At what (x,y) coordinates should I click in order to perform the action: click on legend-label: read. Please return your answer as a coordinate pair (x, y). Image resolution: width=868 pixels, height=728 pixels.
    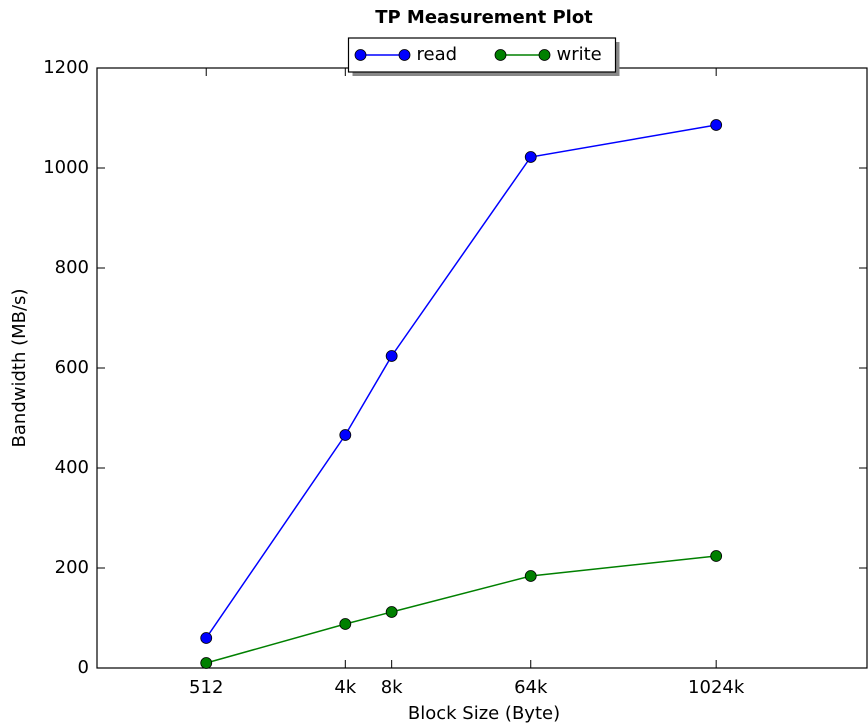
    Looking at the image, I should click on (437, 54).